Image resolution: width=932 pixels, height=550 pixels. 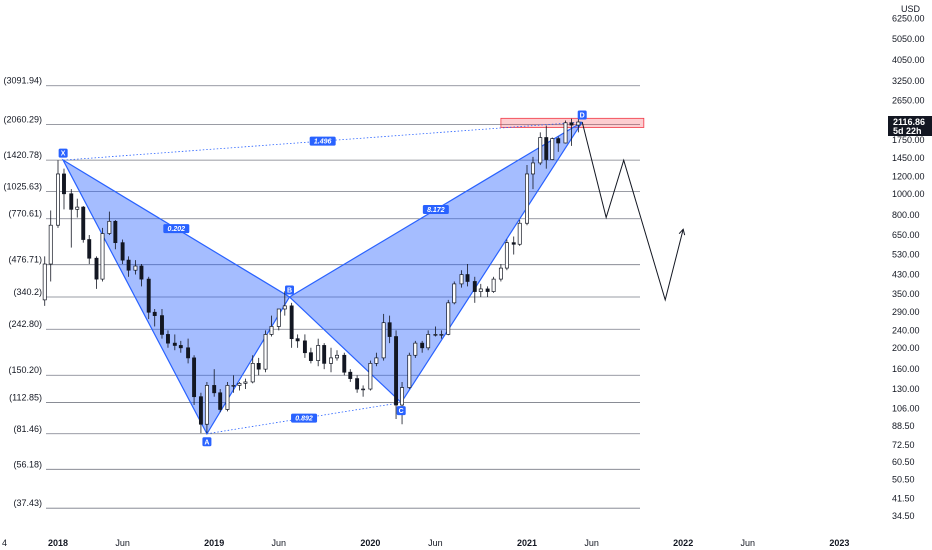 I want to click on svg-text: 0.202, so click(x=177, y=229).